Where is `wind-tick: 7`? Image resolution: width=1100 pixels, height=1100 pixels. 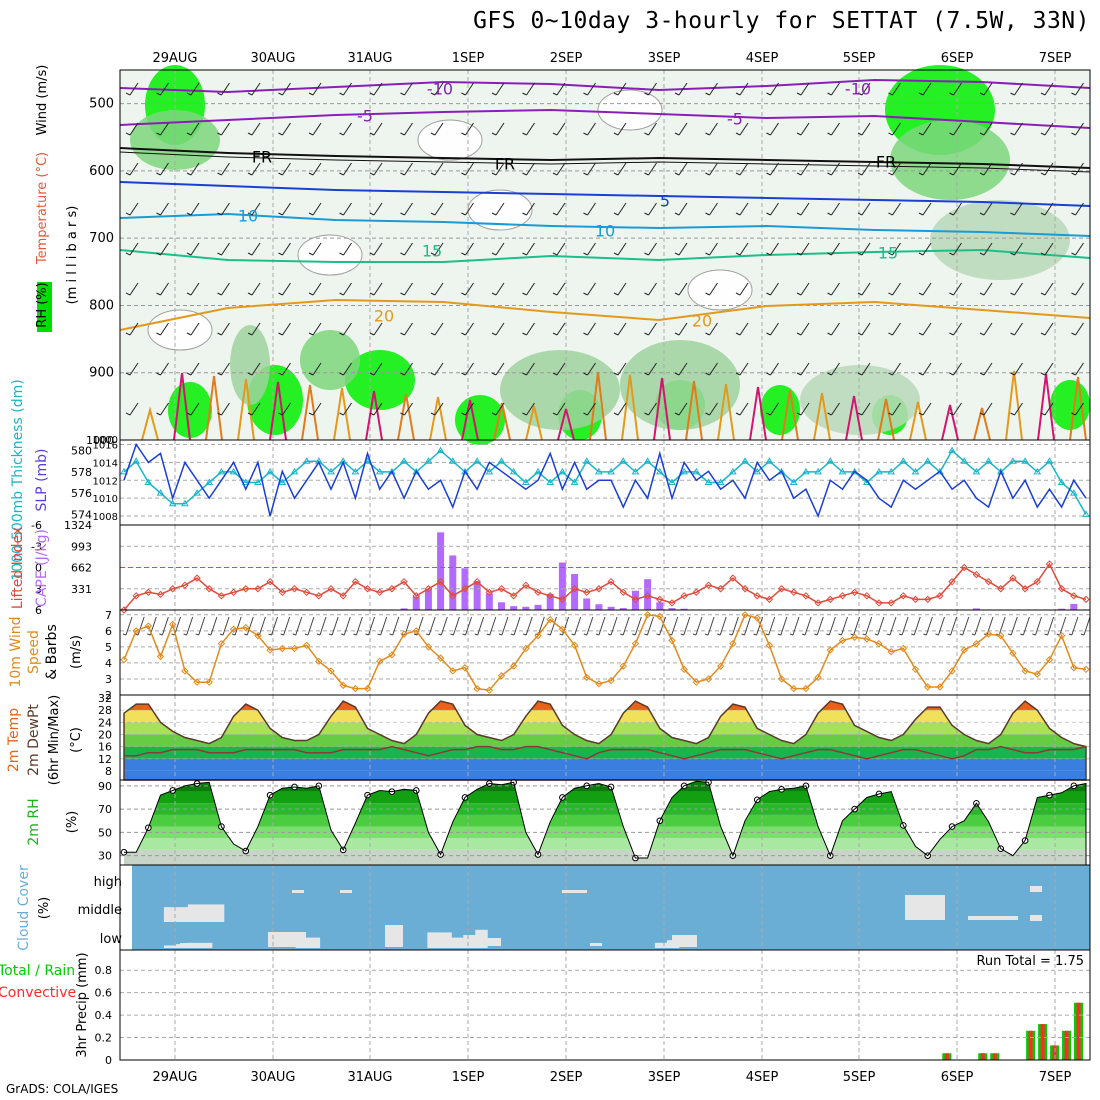 wind-tick: 7 is located at coordinates (108, 615).